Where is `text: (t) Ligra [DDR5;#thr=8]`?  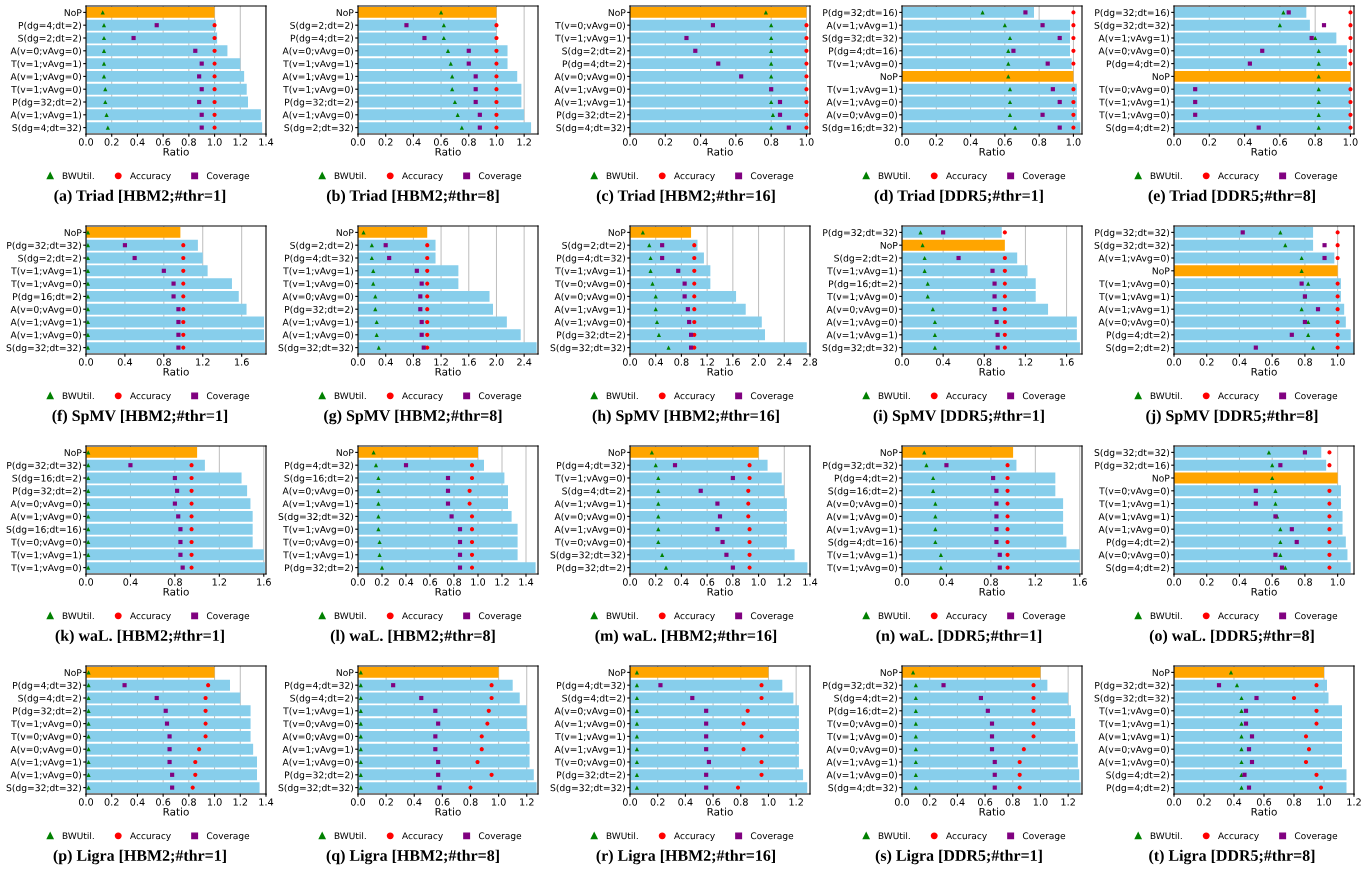
text: (t) Ligra [DDR5;#thr=8] is located at coordinates (1232, 857).